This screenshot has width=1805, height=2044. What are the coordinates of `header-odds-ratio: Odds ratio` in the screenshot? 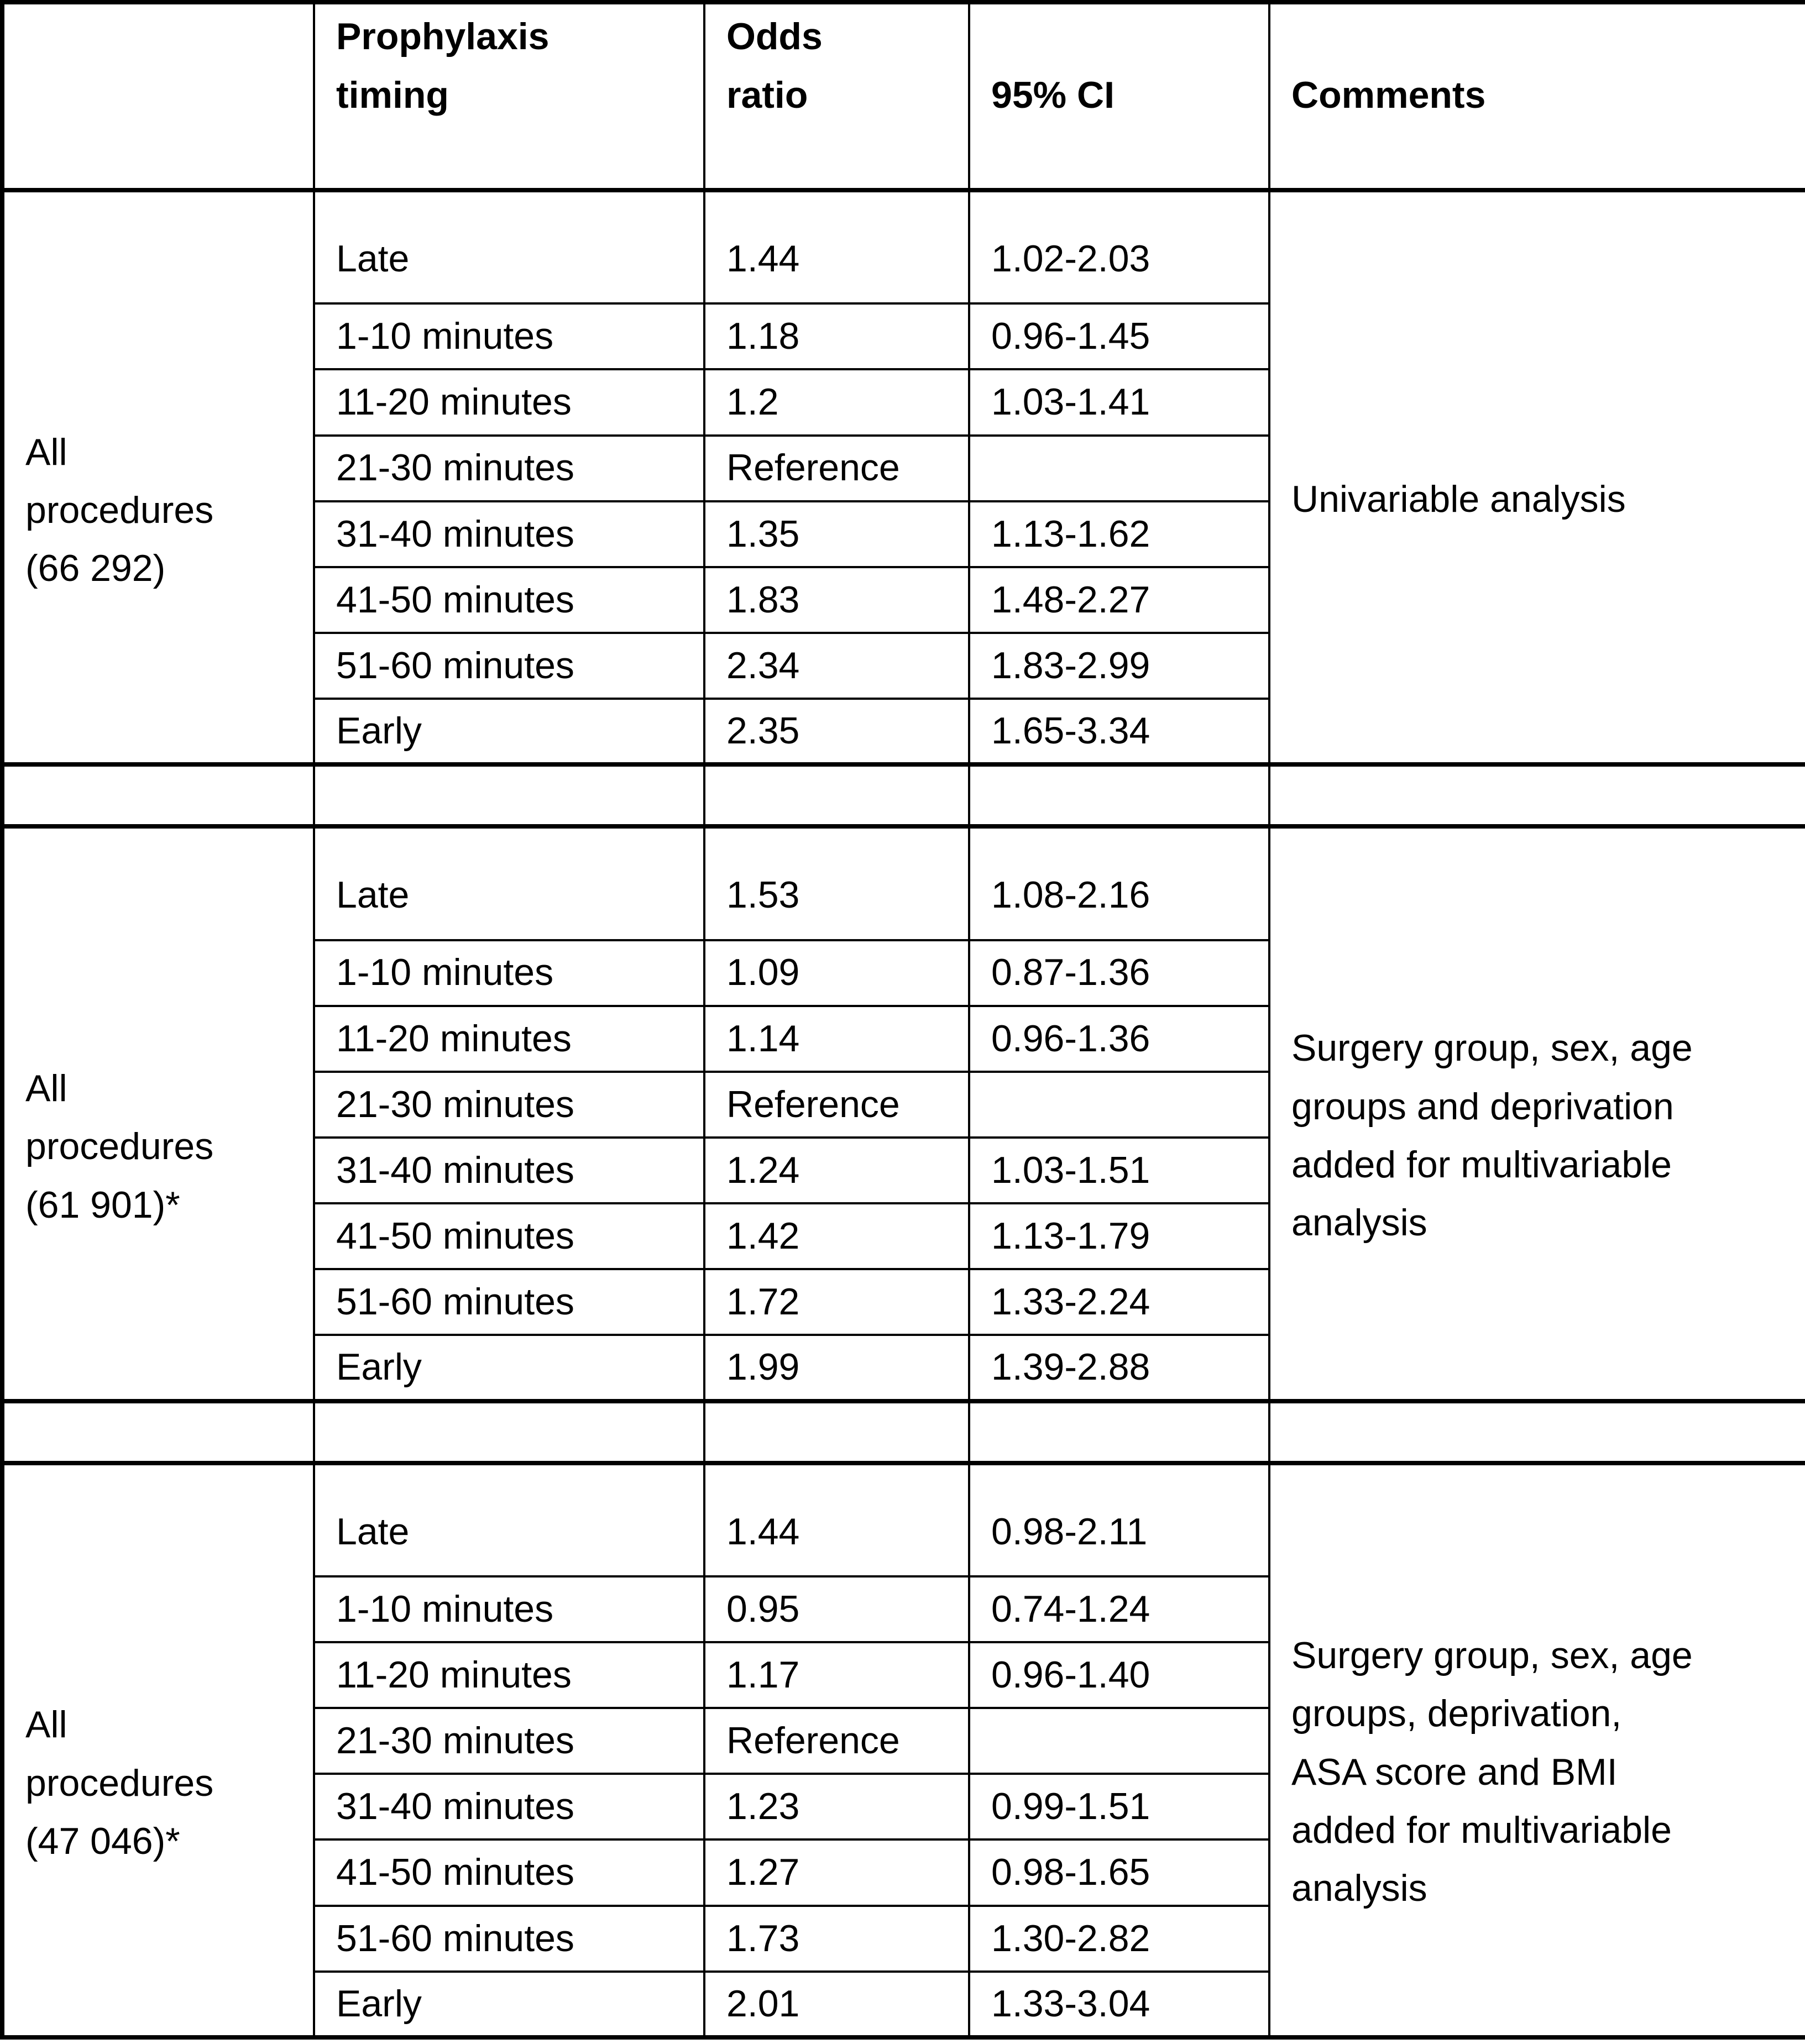 It's located at (836, 96).